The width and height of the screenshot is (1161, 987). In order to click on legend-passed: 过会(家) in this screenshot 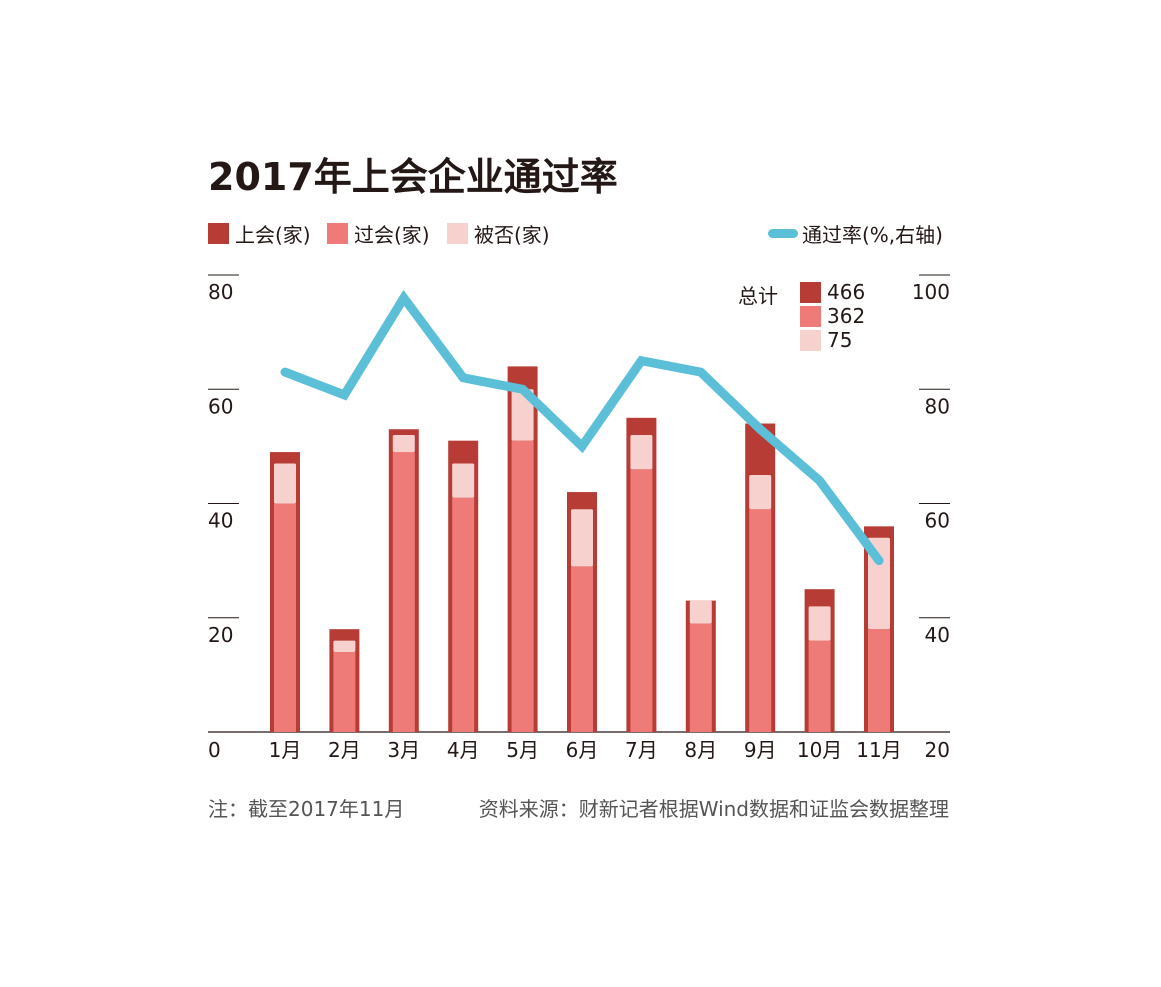, I will do `click(378, 233)`.